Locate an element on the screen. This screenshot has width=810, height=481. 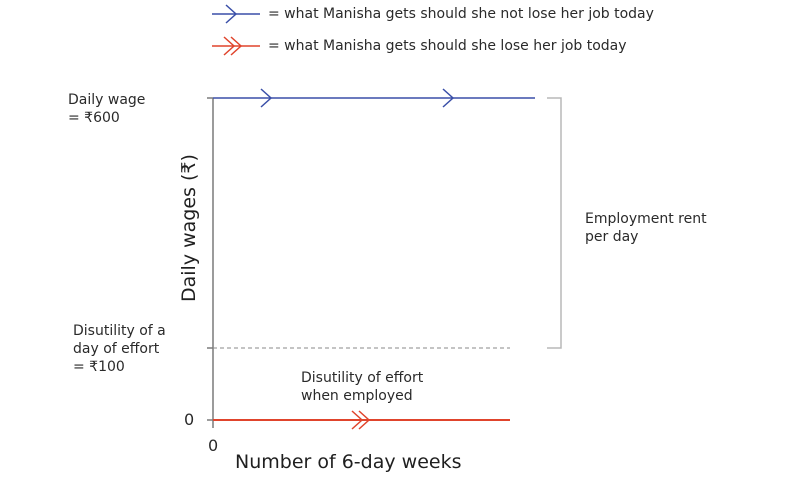
disutility-employed-label-line2: when employed is located at coordinates (357, 396).